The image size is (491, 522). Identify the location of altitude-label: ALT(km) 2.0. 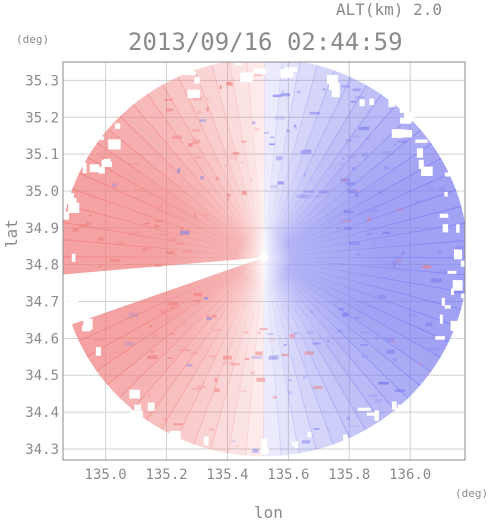
(389, 9).